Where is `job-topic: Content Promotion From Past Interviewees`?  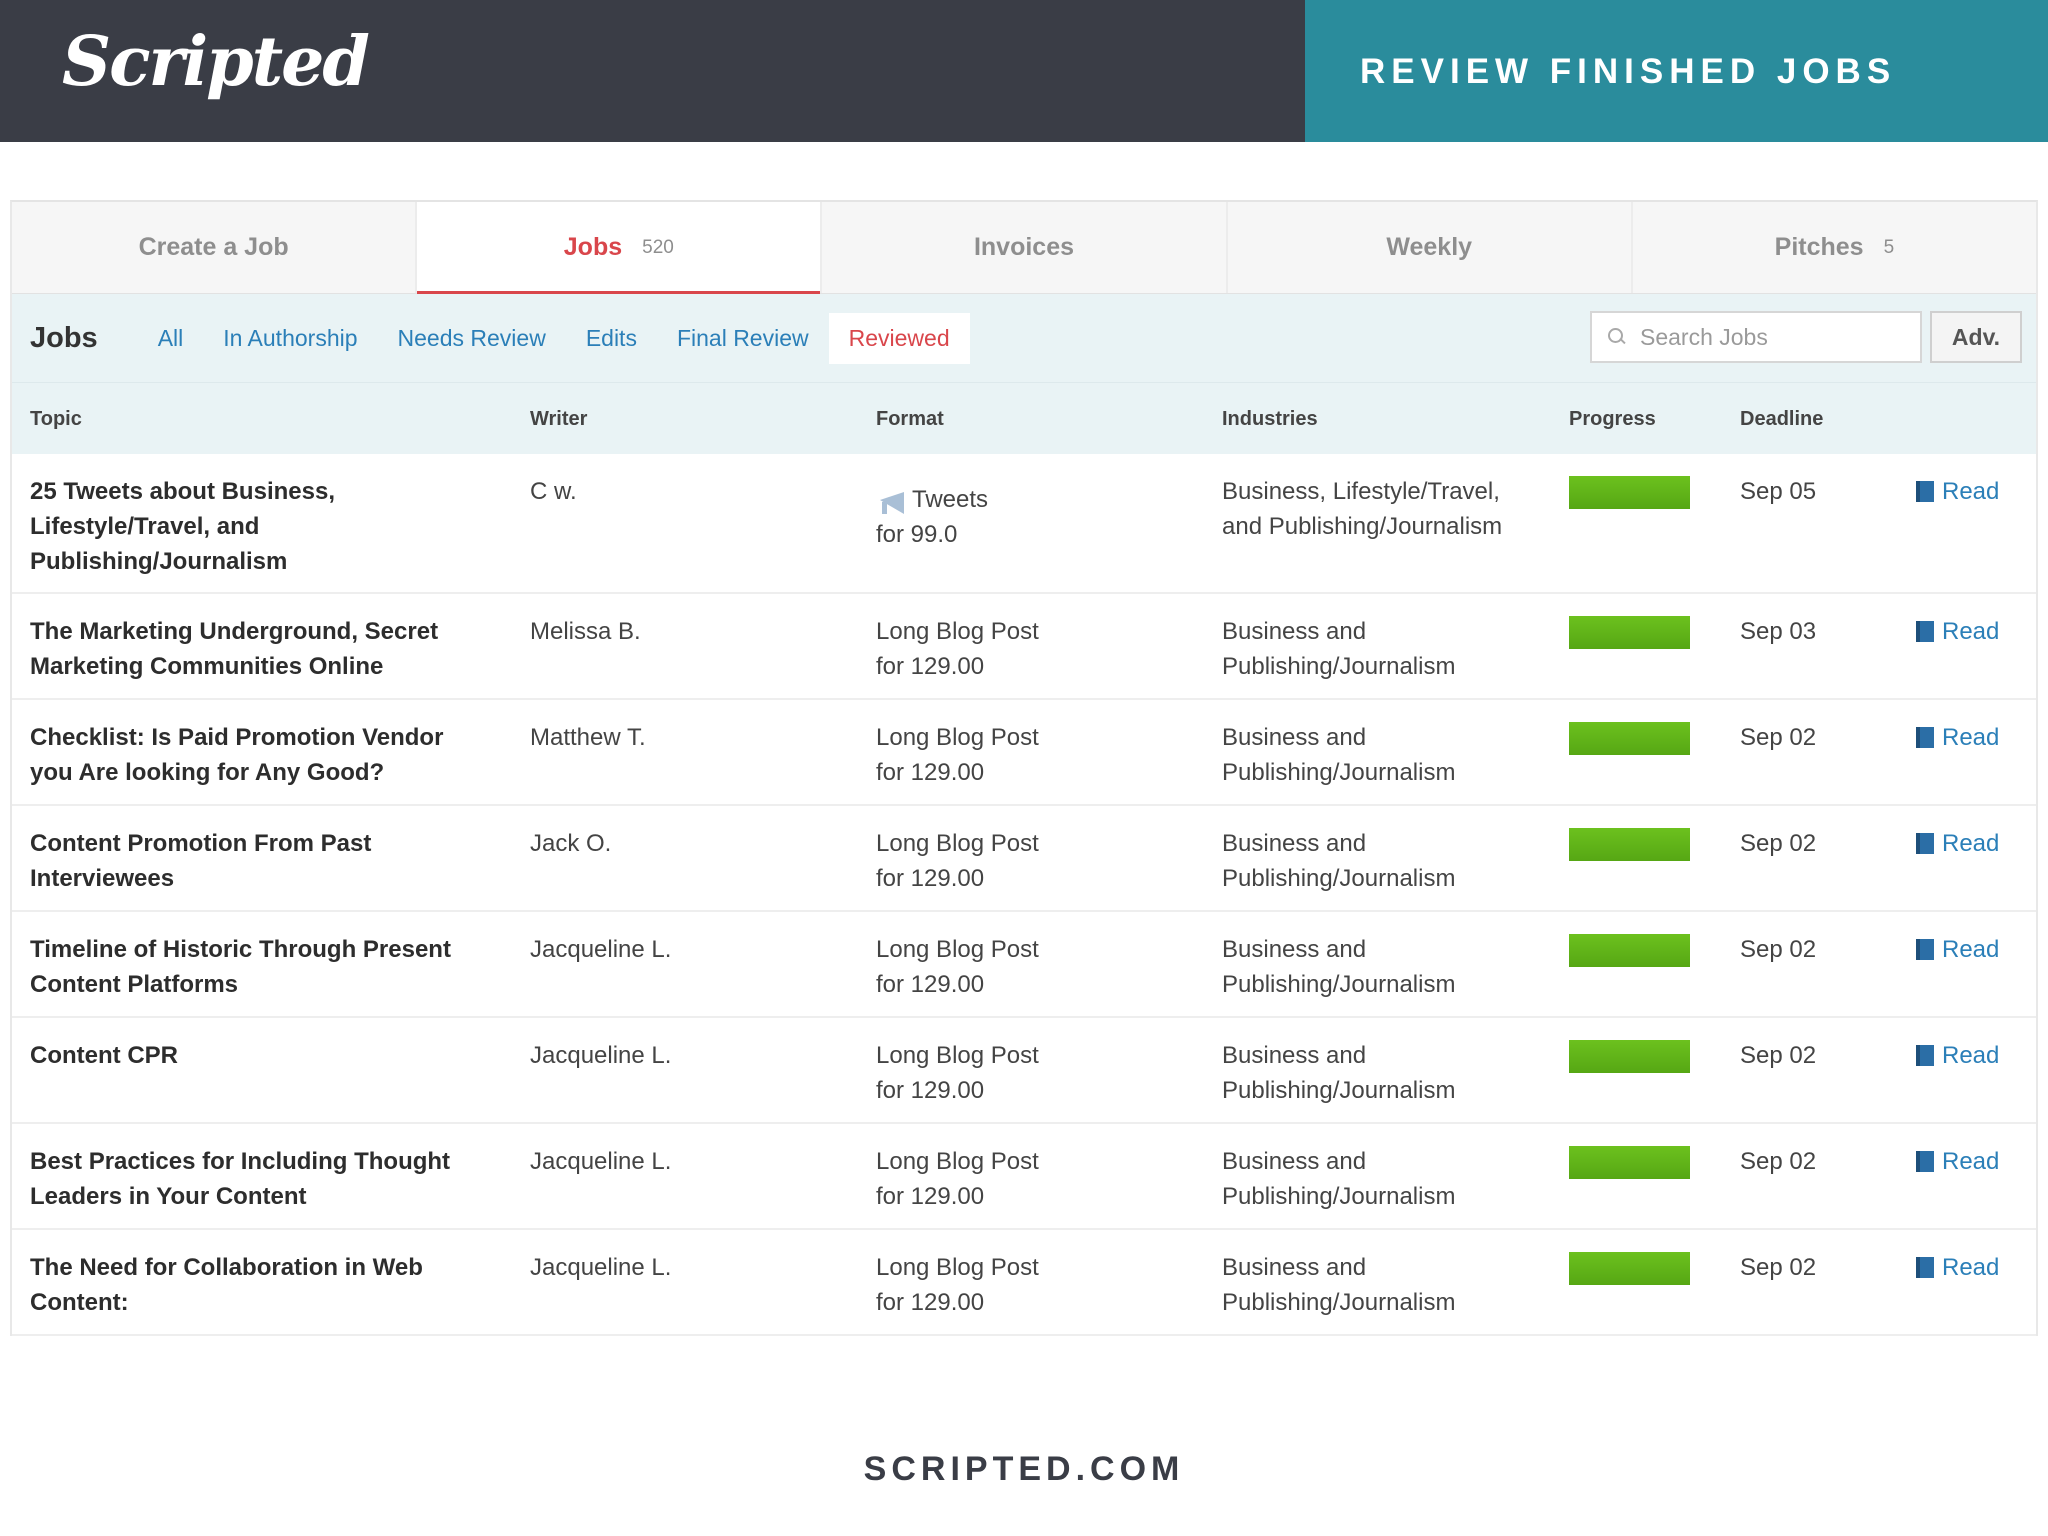 job-topic: Content Promotion From Past Interviewees is located at coordinates (265, 861).